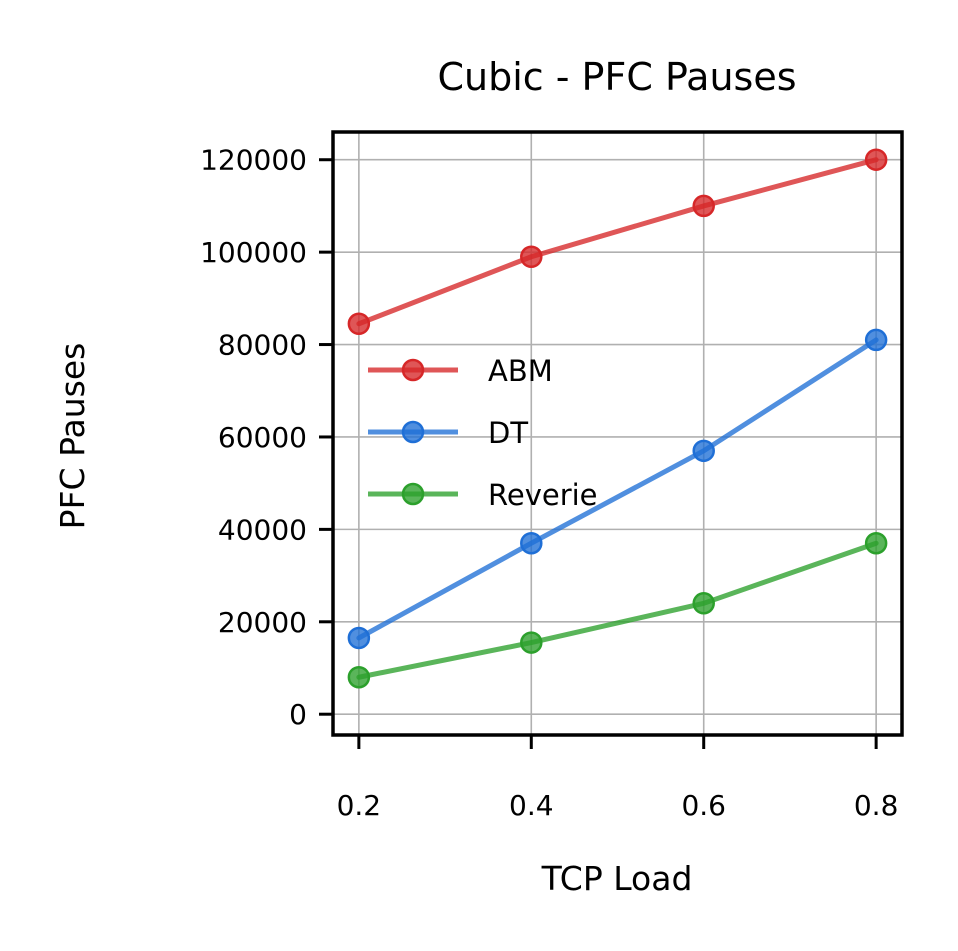 The image size is (958, 951). I want to click on series-line-reverie, so click(617, 610).